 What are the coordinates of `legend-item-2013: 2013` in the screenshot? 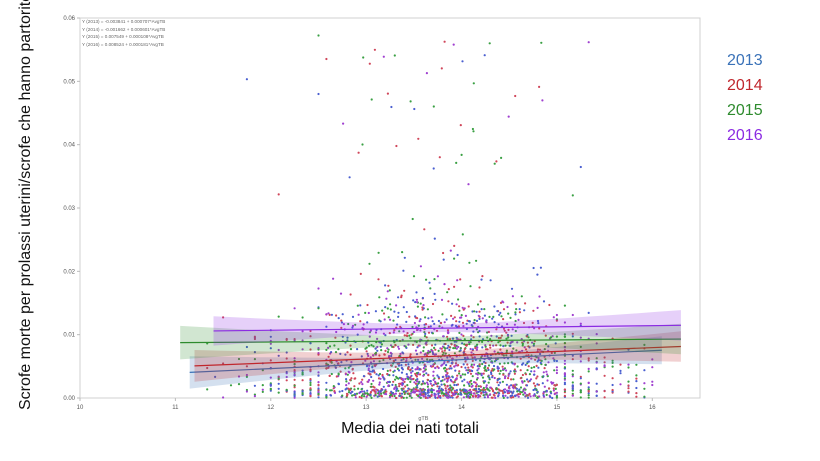 It's located at (745, 60).